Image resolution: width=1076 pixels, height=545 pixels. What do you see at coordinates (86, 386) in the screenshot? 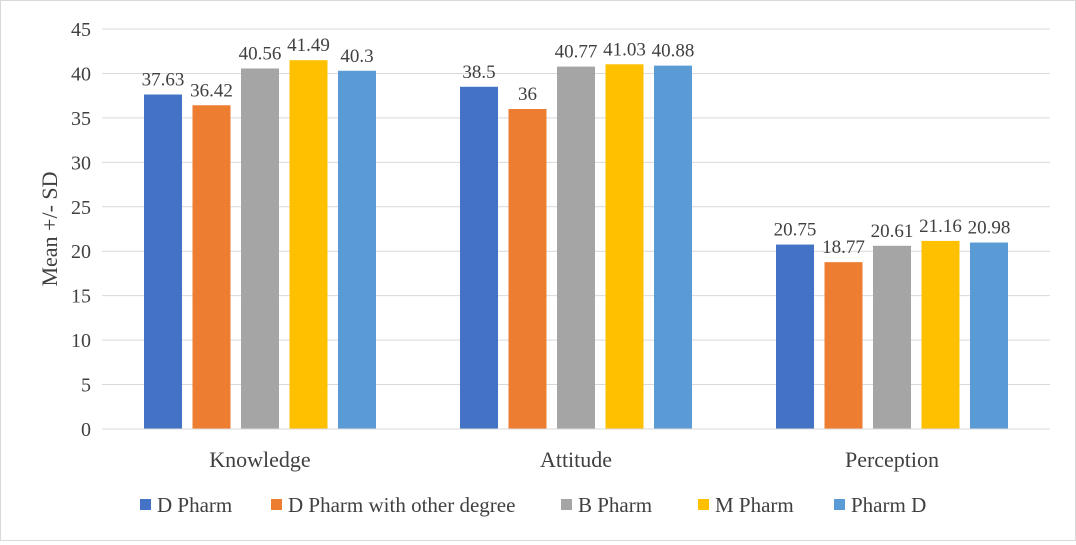
I see `y-tick-label: 5` at bounding box center [86, 386].